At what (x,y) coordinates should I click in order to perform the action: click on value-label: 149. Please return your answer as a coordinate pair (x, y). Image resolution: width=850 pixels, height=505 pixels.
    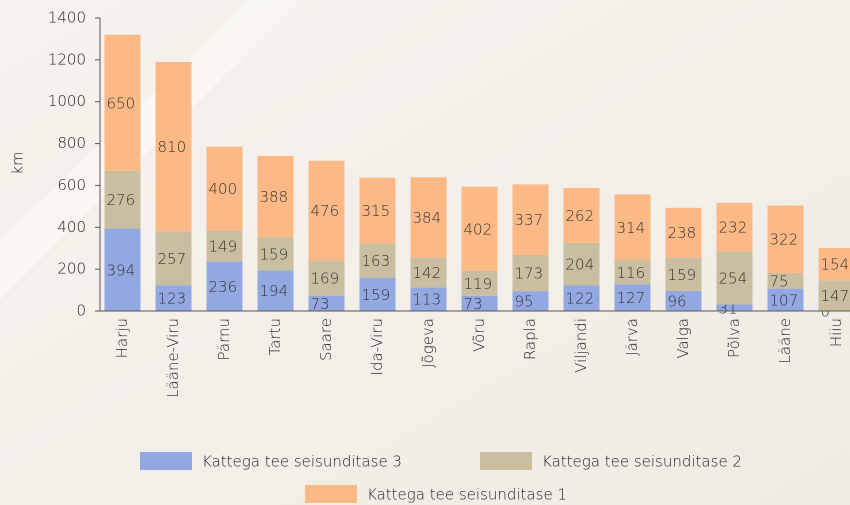
    Looking at the image, I should click on (223, 247).